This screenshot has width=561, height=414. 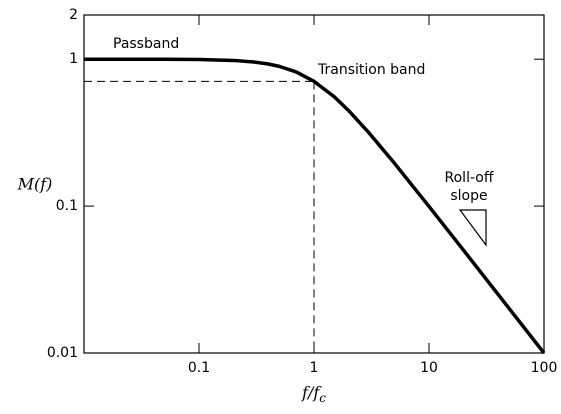 What do you see at coordinates (199, 368) in the screenshot?
I see `x-tick-label: 0.1` at bounding box center [199, 368].